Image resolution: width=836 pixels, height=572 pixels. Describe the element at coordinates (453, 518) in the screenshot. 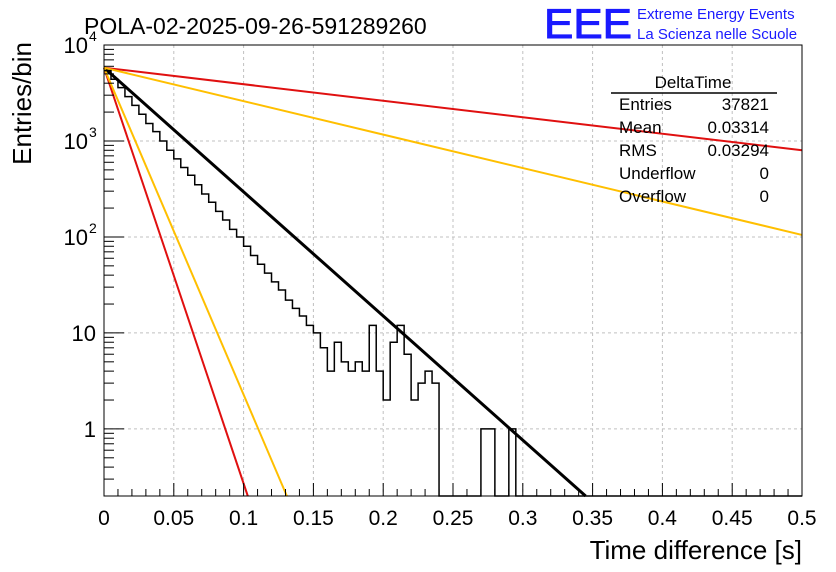

I see `x-tick-label: 0.25` at that location.